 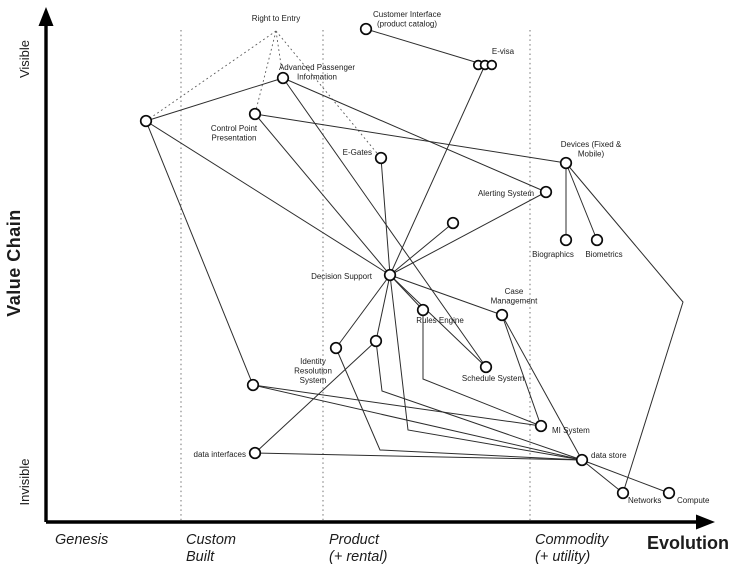 I want to click on node-label-ds: Decision Support, so click(x=342, y=276).